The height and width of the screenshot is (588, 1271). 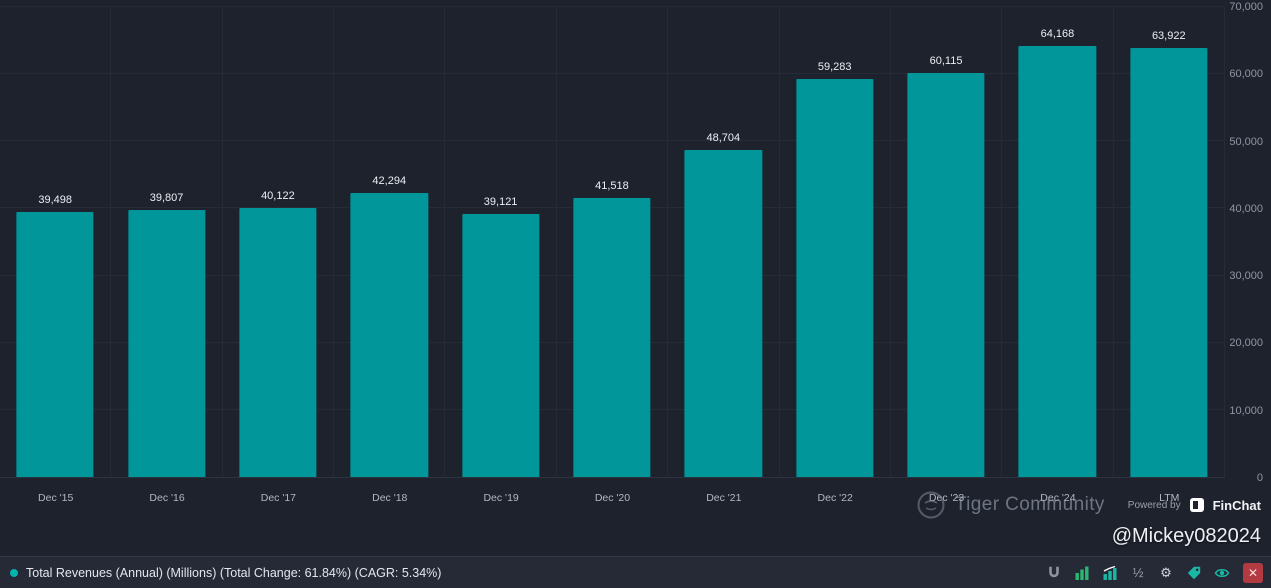 I want to click on bar-value-label: 39,121, so click(x=500, y=202).